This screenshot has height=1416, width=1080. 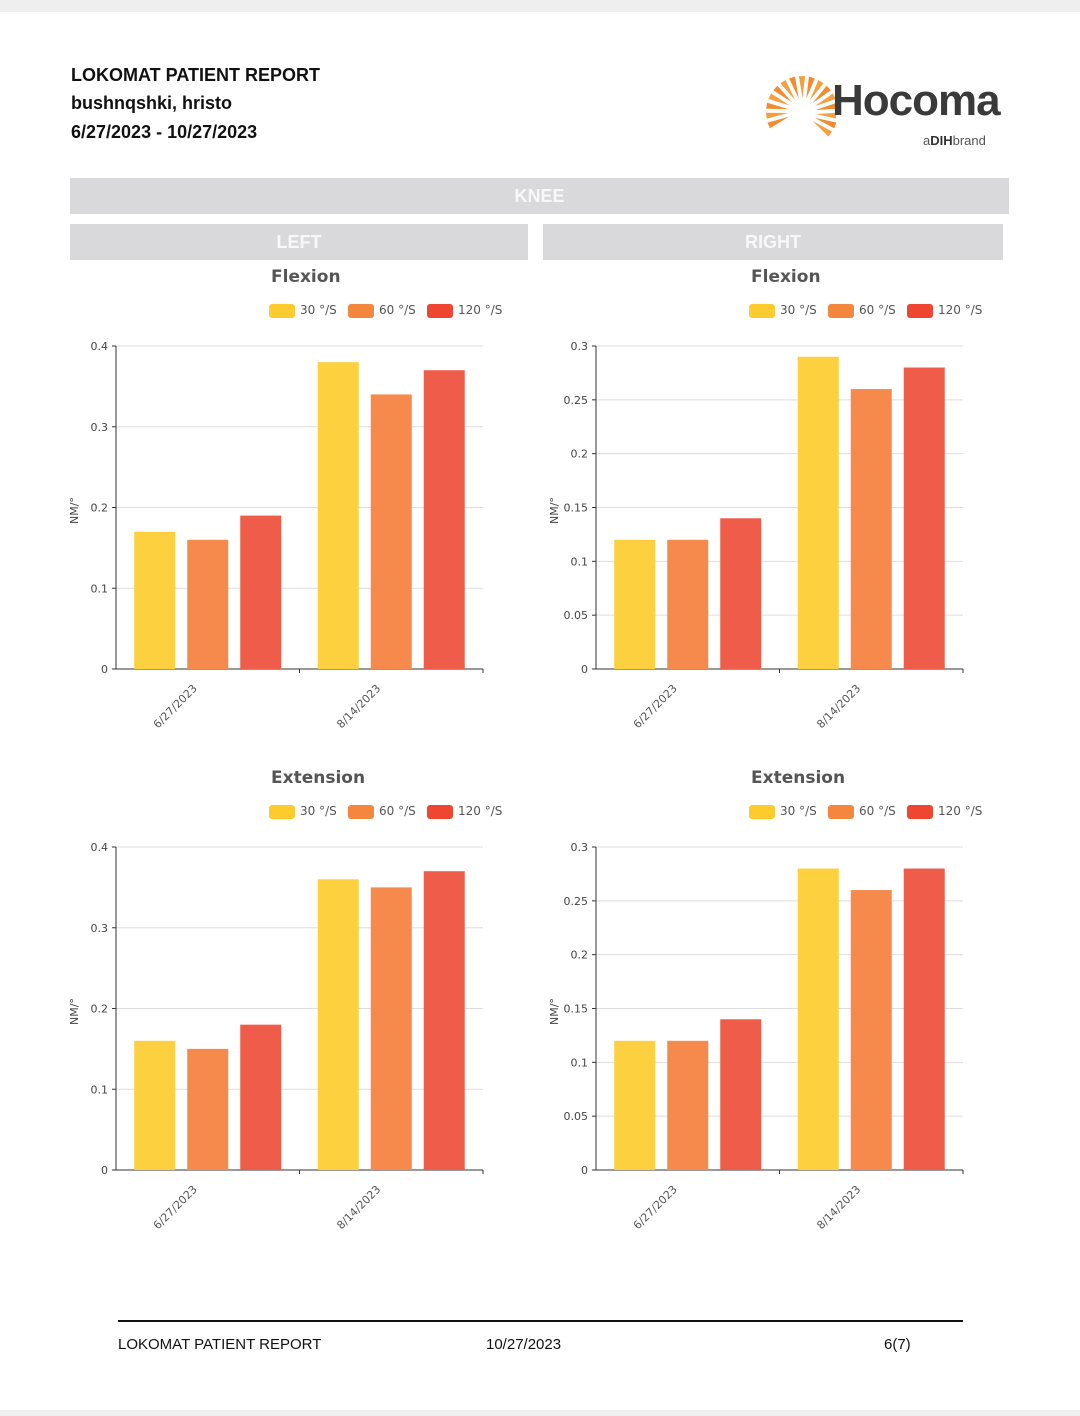 What do you see at coordinates (897, 1344) in the screenshot?
I see `footer-page-number: 6(7)` at bounding box center [897, 1344].